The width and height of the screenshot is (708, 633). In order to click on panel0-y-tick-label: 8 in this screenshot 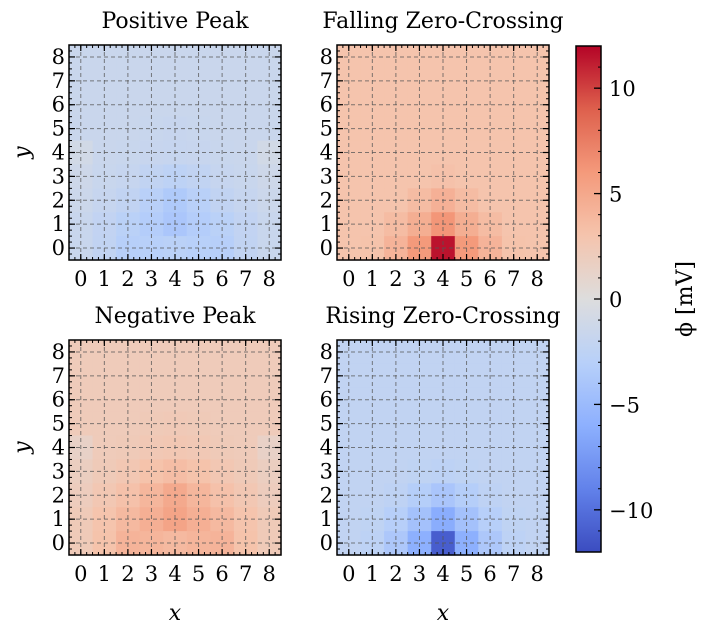, I will do `click(58, 57)`.